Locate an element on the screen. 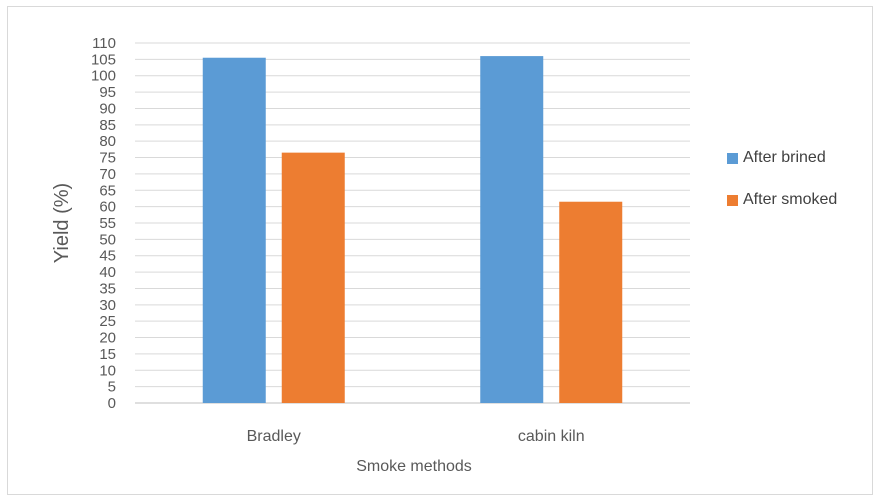  y-axis-title: Yield (%) is located at coordinates (62, 223).